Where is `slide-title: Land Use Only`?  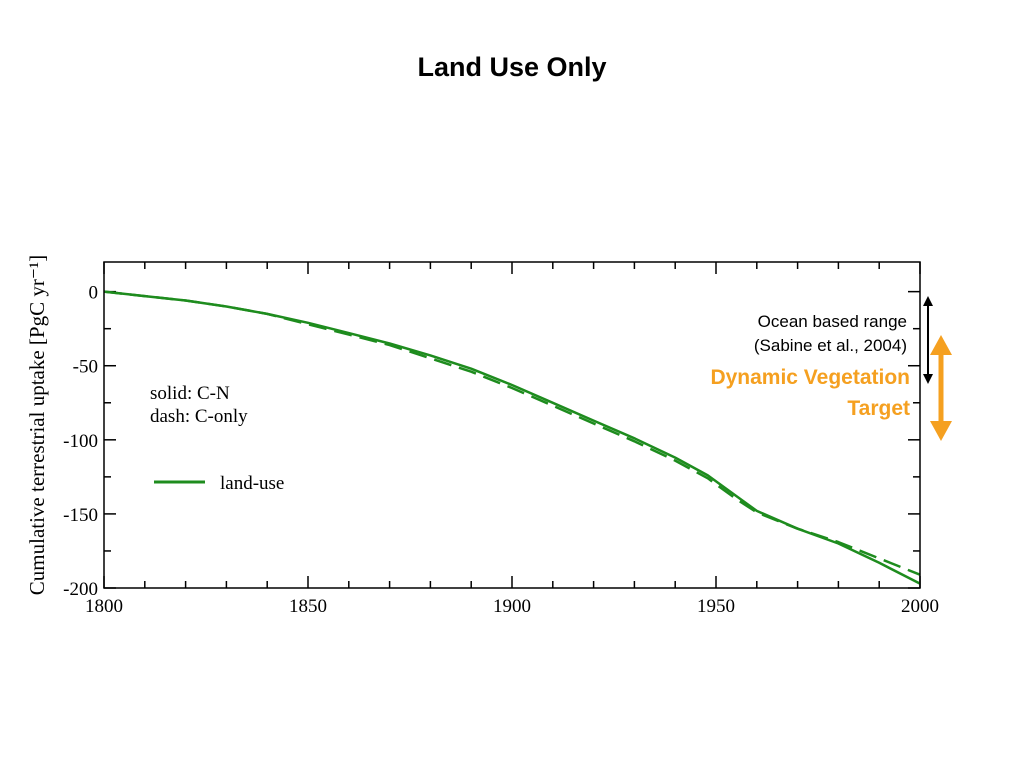 slide-title: Land Use Only is located at coordinates (512, 67).